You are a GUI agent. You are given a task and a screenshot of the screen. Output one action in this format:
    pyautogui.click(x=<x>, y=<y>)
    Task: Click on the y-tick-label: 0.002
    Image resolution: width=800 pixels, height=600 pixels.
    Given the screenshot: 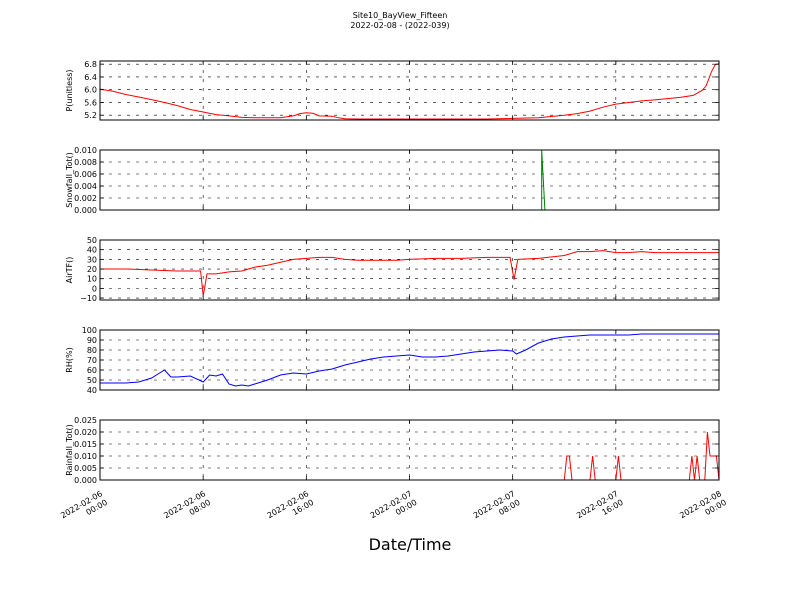 What is the action you would take?
    pyautogui.click(x=85, y=198)
    